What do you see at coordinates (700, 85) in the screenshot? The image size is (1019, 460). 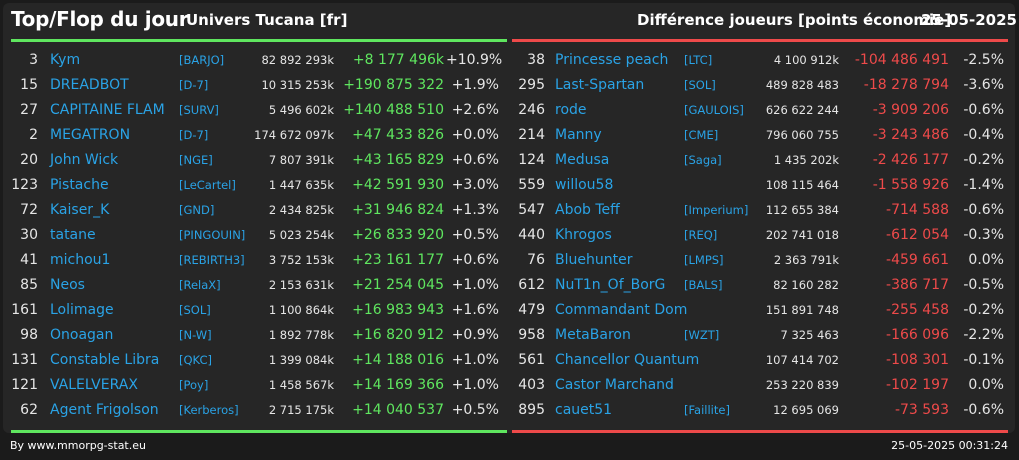 I see `flop-tag: [SOL]` at bounding box center [700, 85].